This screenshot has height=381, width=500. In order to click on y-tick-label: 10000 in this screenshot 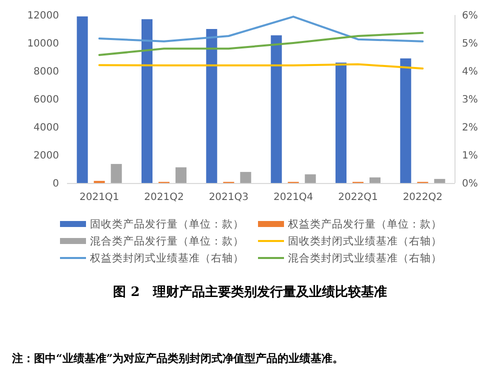, I will do `click(43, 44)`.